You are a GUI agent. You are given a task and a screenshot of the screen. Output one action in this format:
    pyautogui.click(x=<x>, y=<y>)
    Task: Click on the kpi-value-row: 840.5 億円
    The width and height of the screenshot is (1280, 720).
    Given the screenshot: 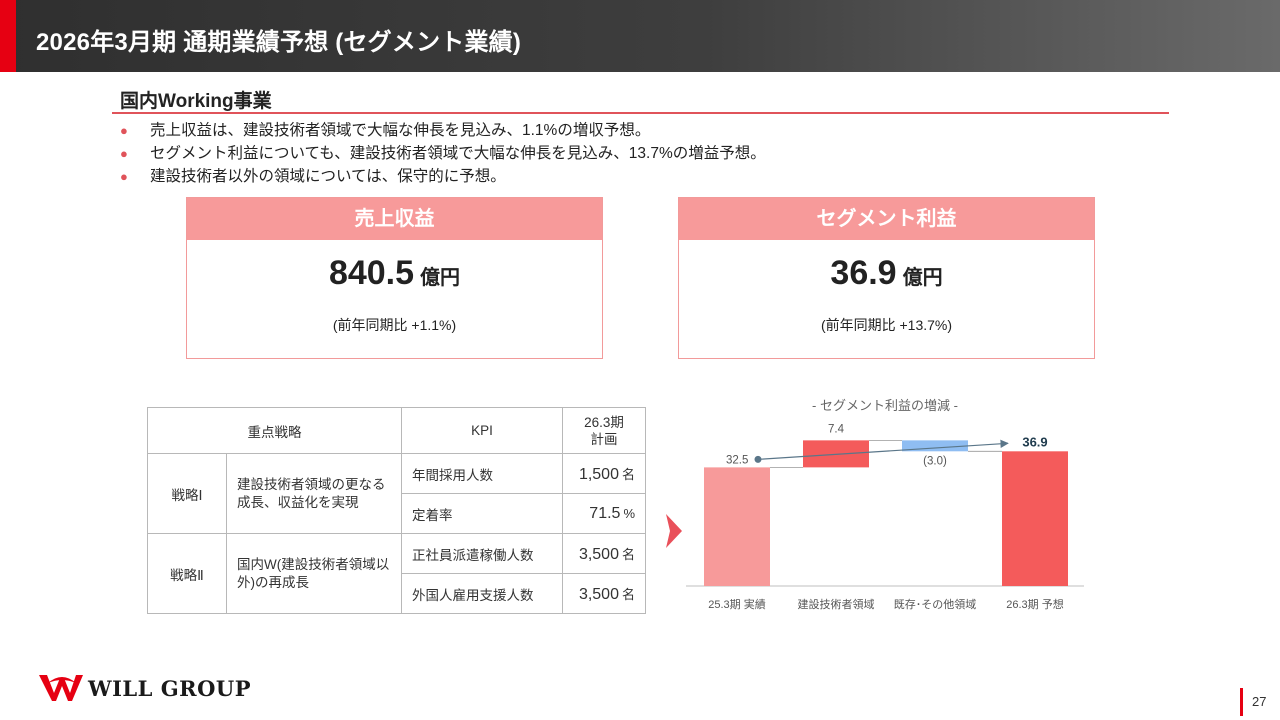 What is the action you would take?
    pyautogui.click(x=394, y=273)
    